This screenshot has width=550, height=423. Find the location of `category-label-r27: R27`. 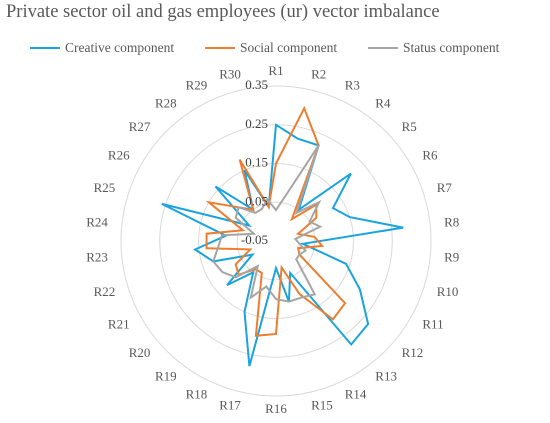

category-label-r27: R27 is located at coordinates (140, 126).